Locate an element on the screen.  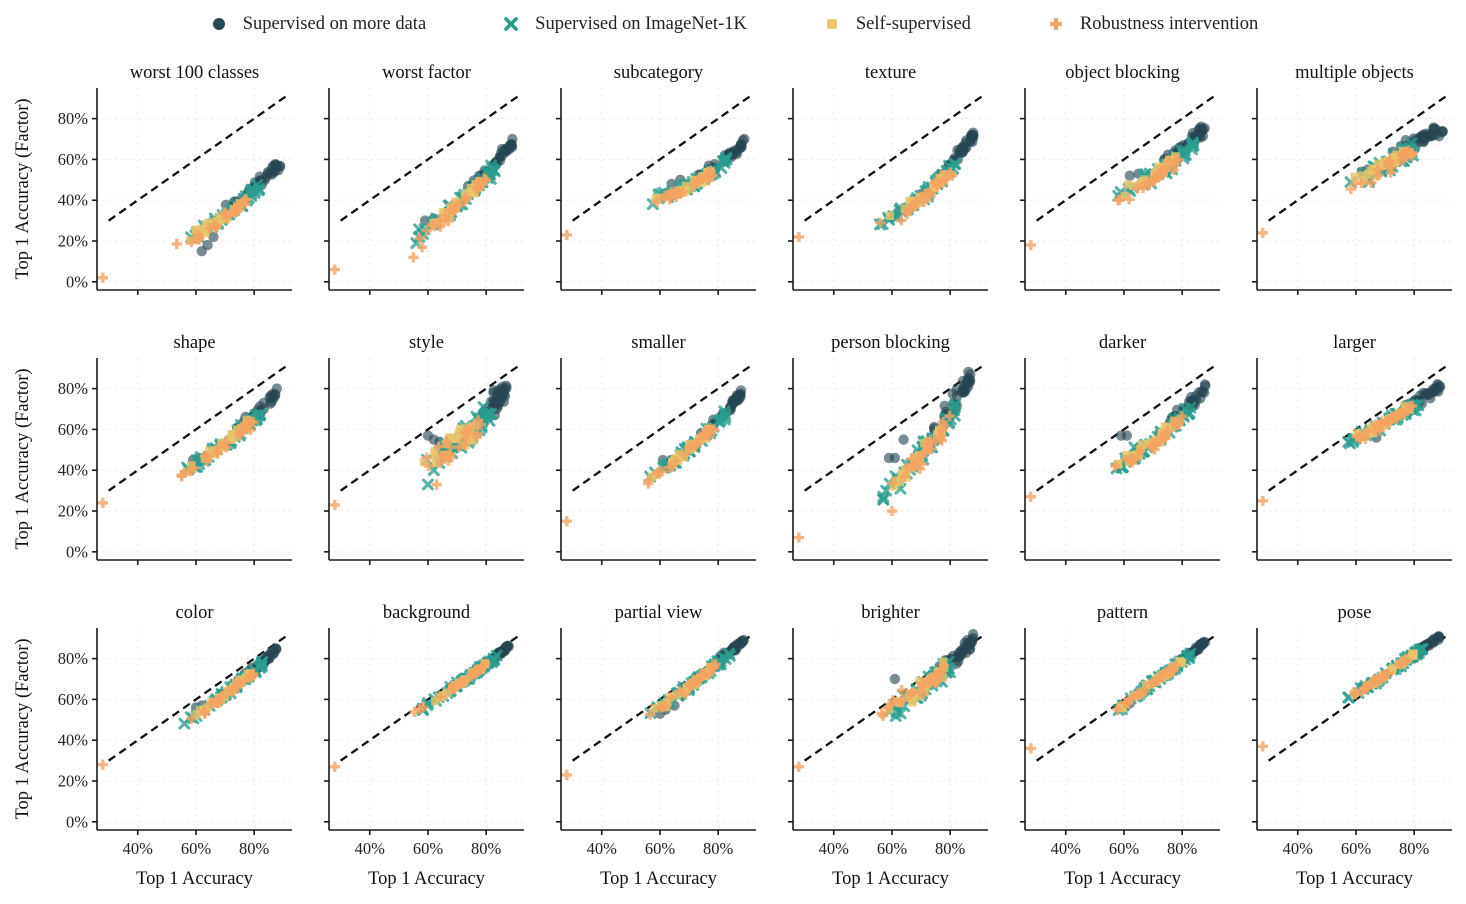
subplot-partial-view: partial view 40% 60% 80% Top 1 Accuracy is located at coordinates (656, 746).